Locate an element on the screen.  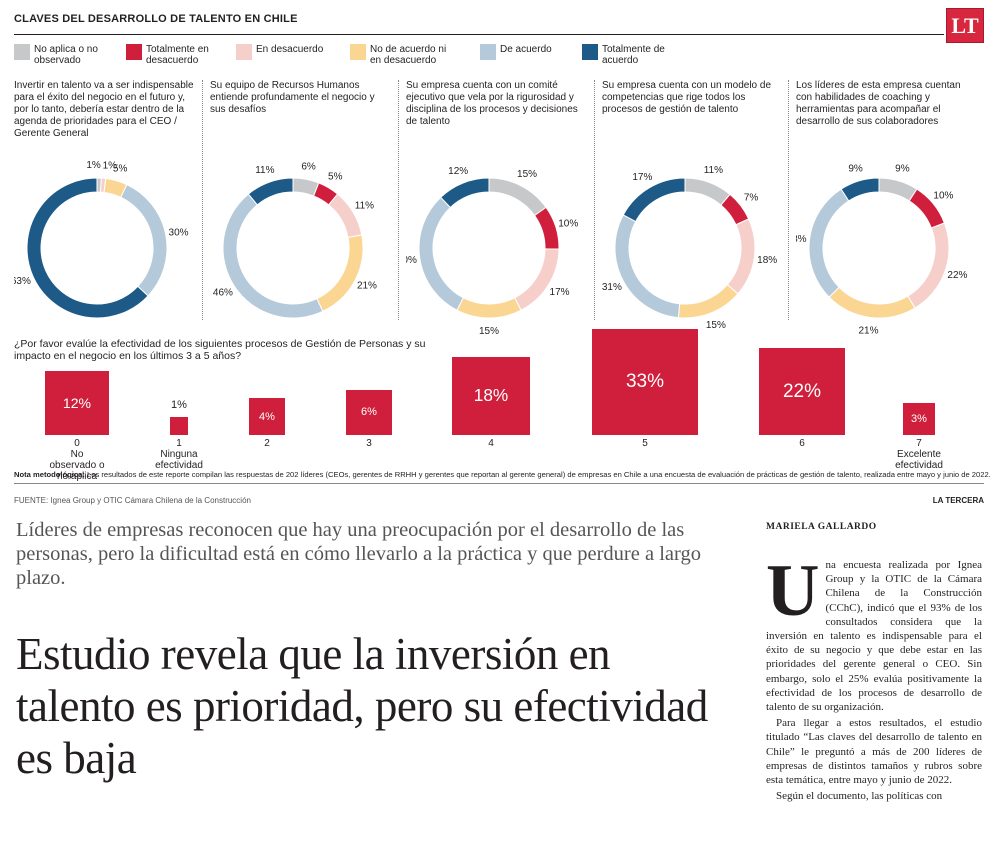
slice-label: 63% is located at coordinates (22, 281).